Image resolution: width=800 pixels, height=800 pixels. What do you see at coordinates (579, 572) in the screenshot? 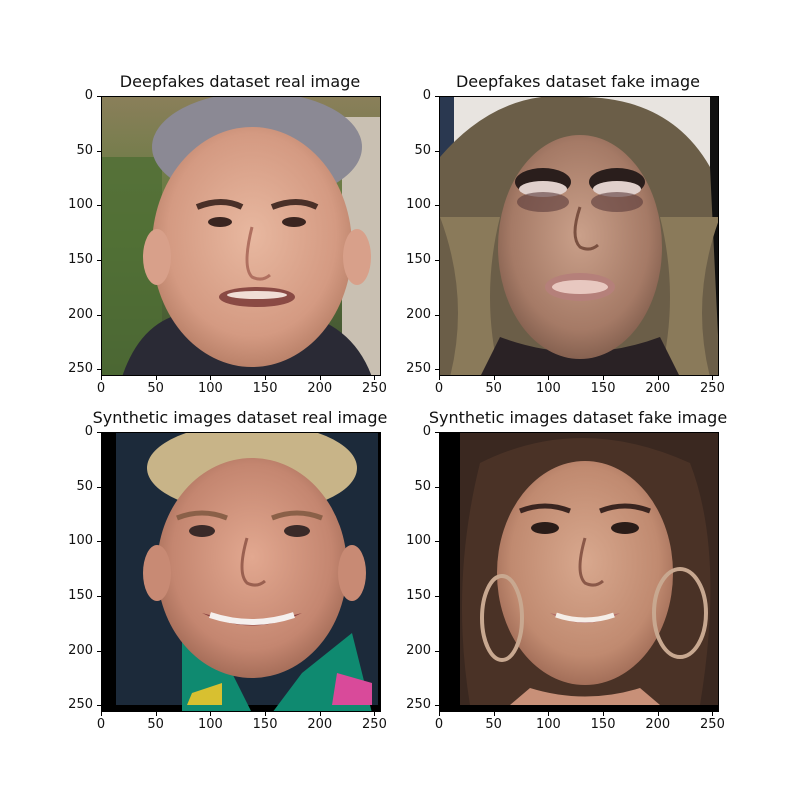
I see `image-synthetic-fake` at bounding box center [579, 572].